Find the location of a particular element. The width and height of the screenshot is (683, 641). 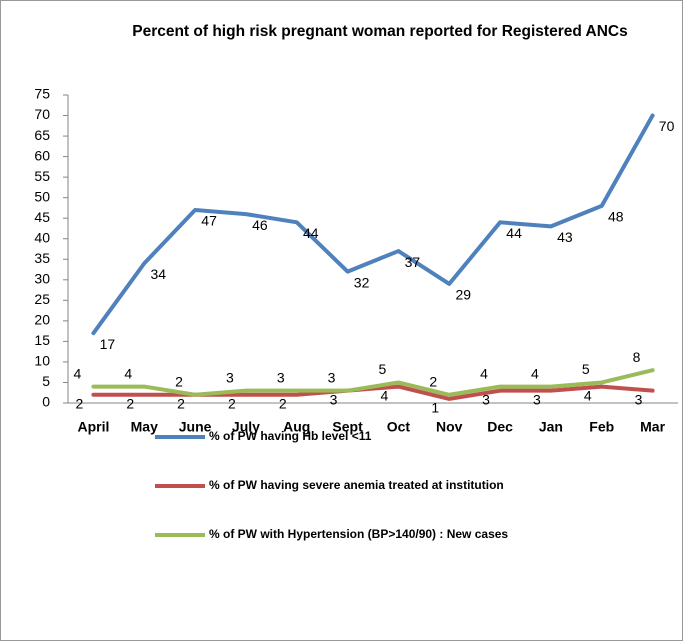

y-tick-label: 0 is located at coordinates (46, 402).